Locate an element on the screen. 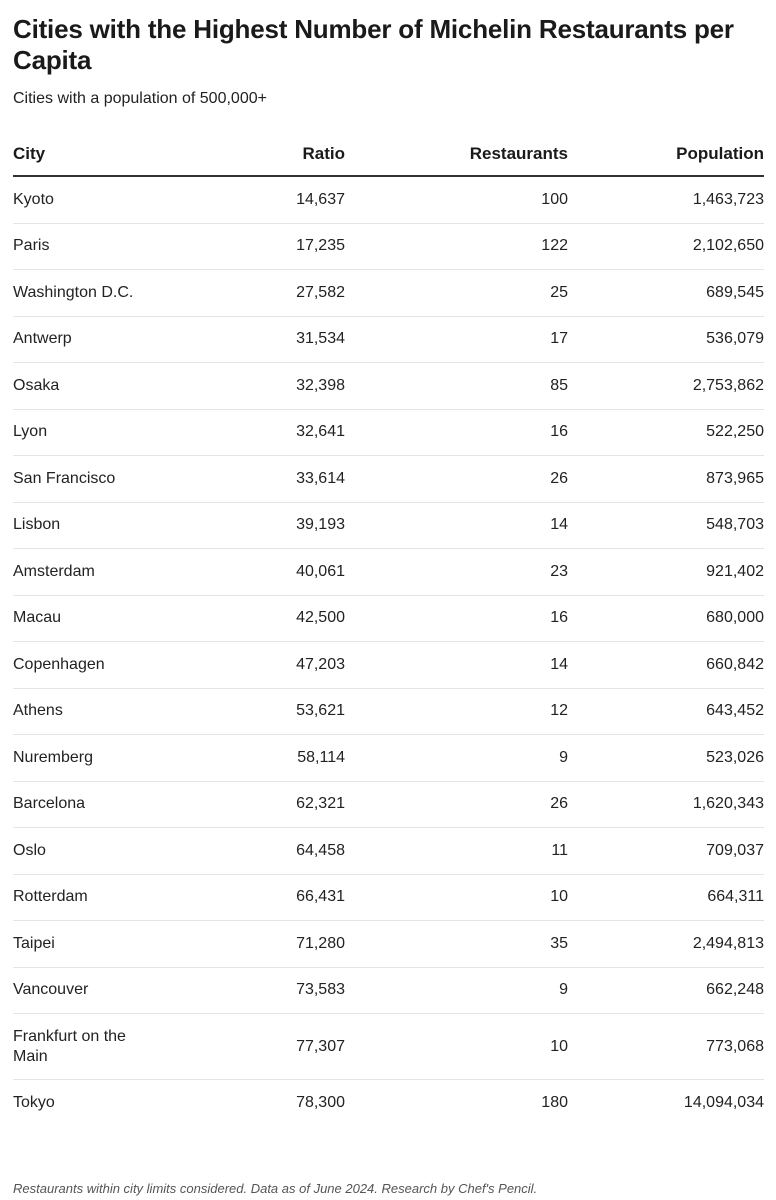  table-row: Oslo 64,458 11 709,037 is located at coordinates (388, 851).